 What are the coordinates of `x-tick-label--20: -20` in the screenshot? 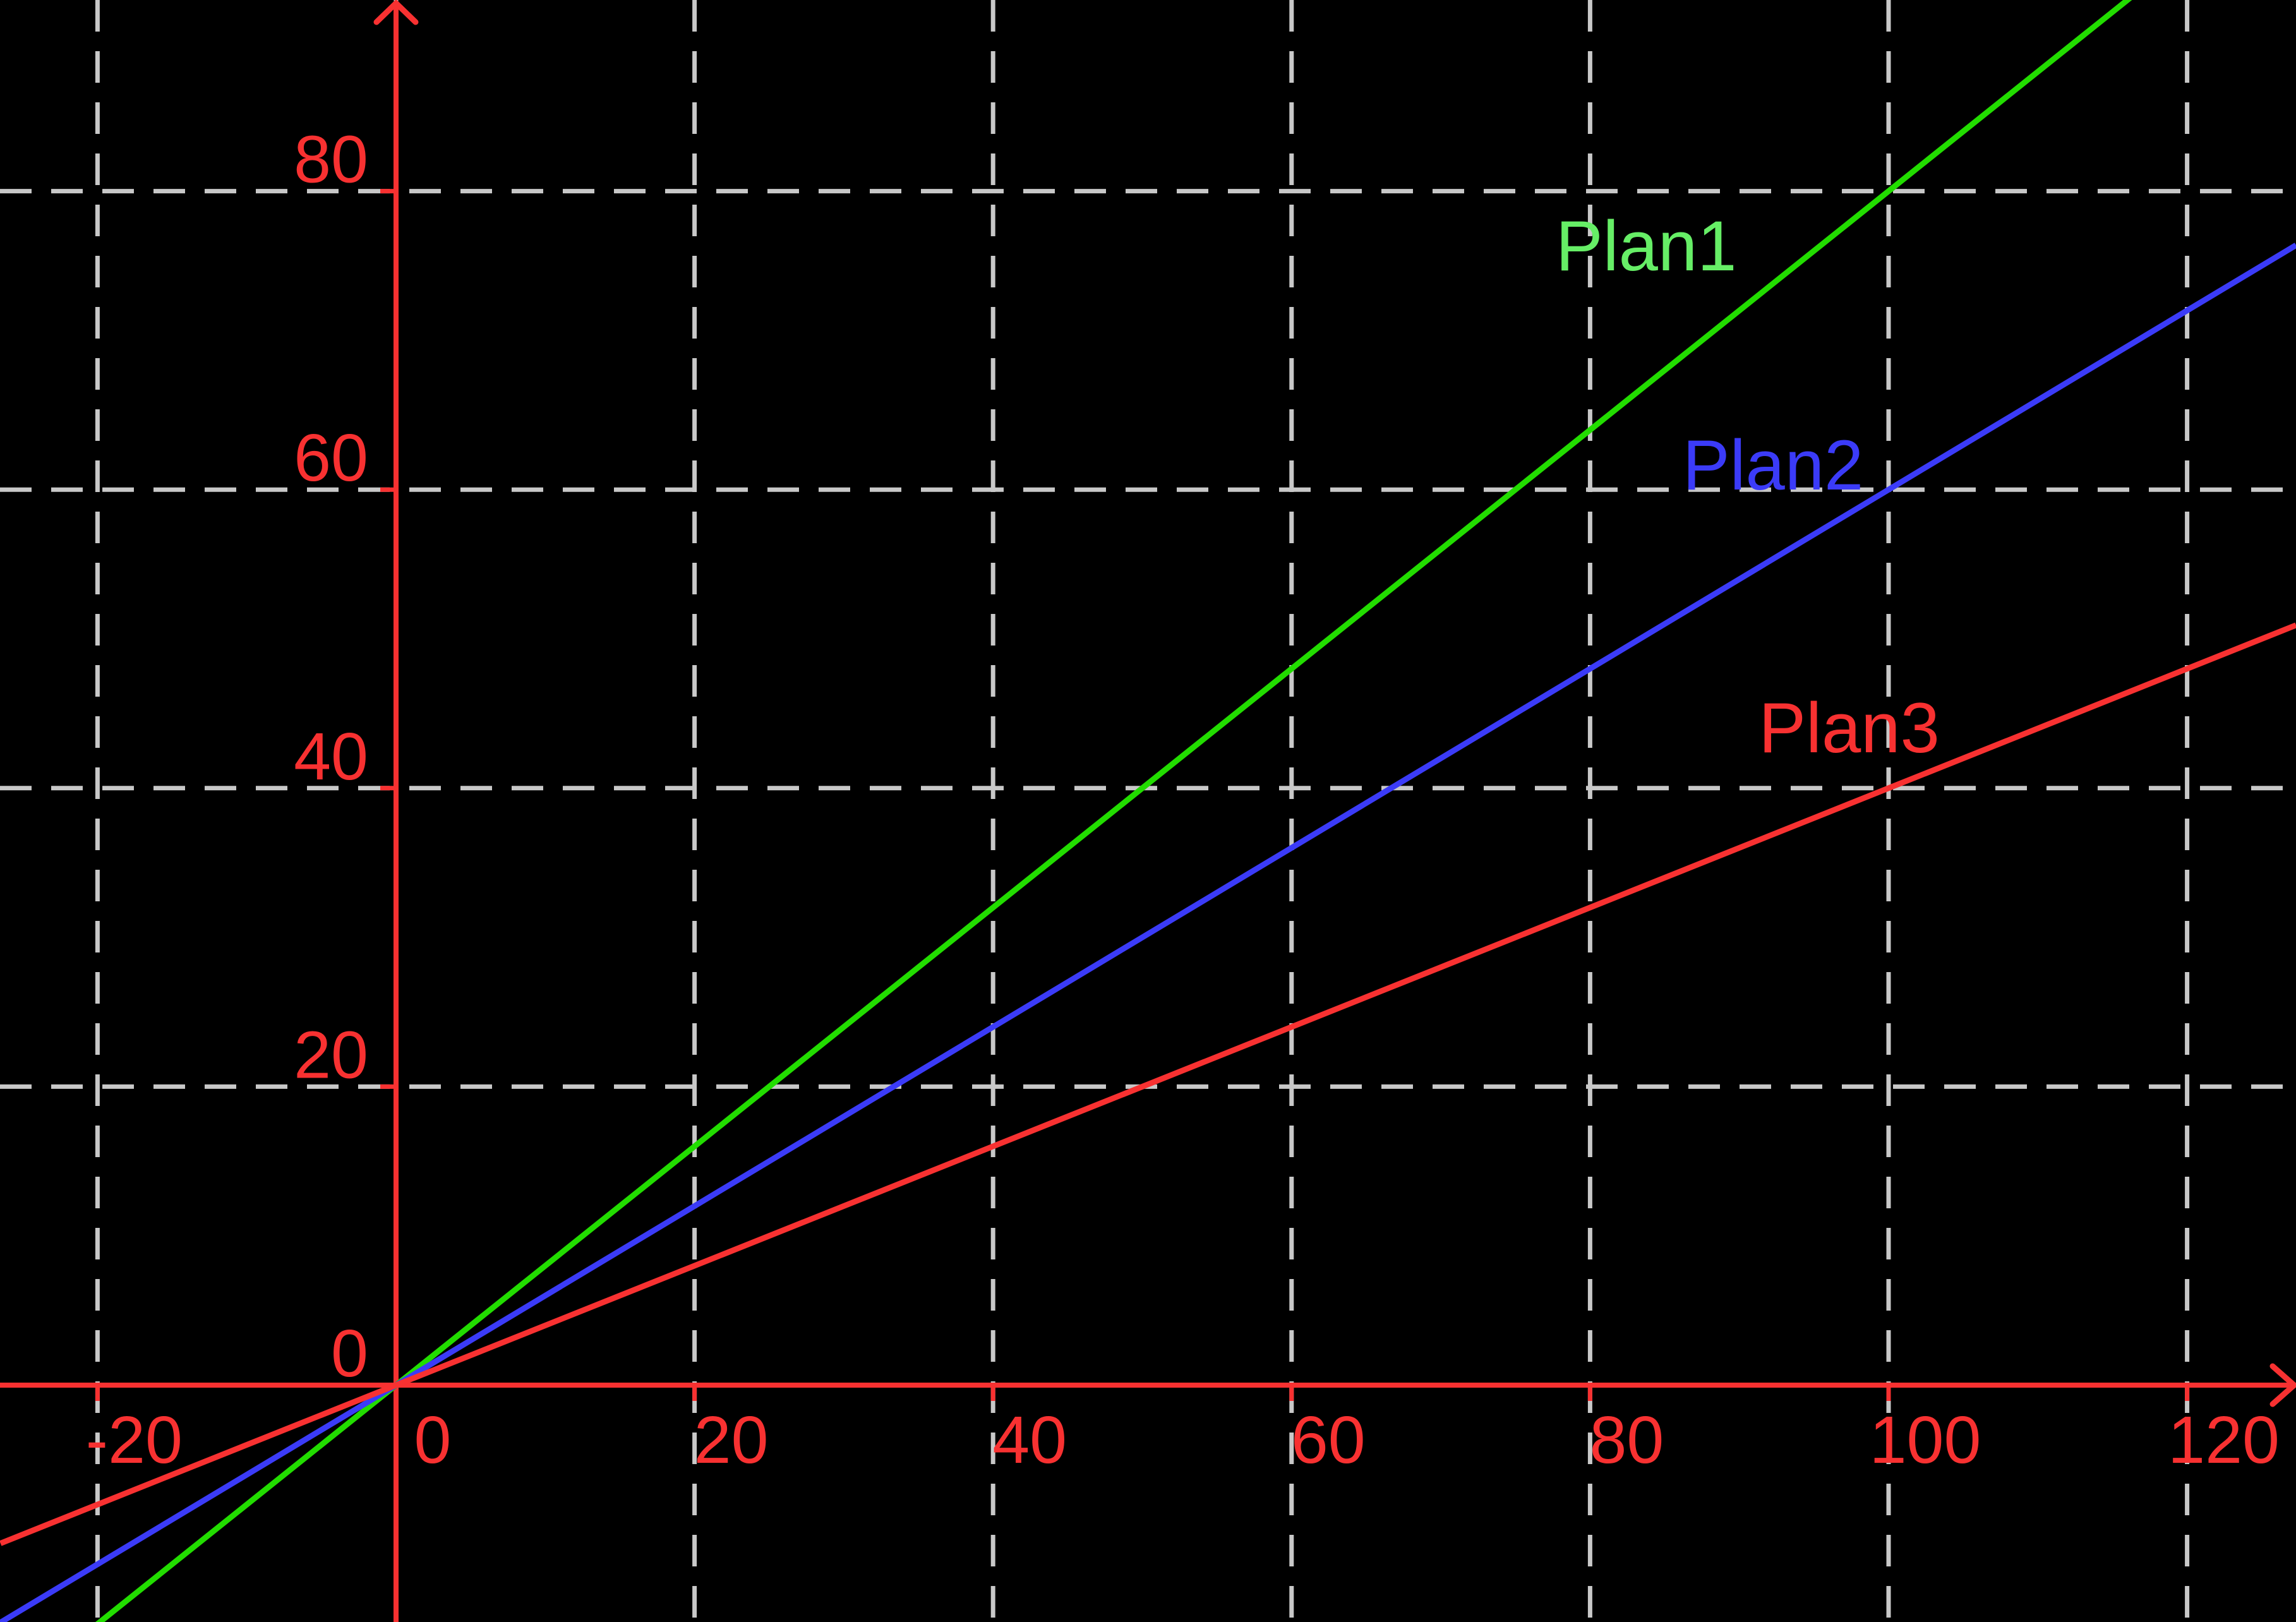 It's located at (134, 1440).